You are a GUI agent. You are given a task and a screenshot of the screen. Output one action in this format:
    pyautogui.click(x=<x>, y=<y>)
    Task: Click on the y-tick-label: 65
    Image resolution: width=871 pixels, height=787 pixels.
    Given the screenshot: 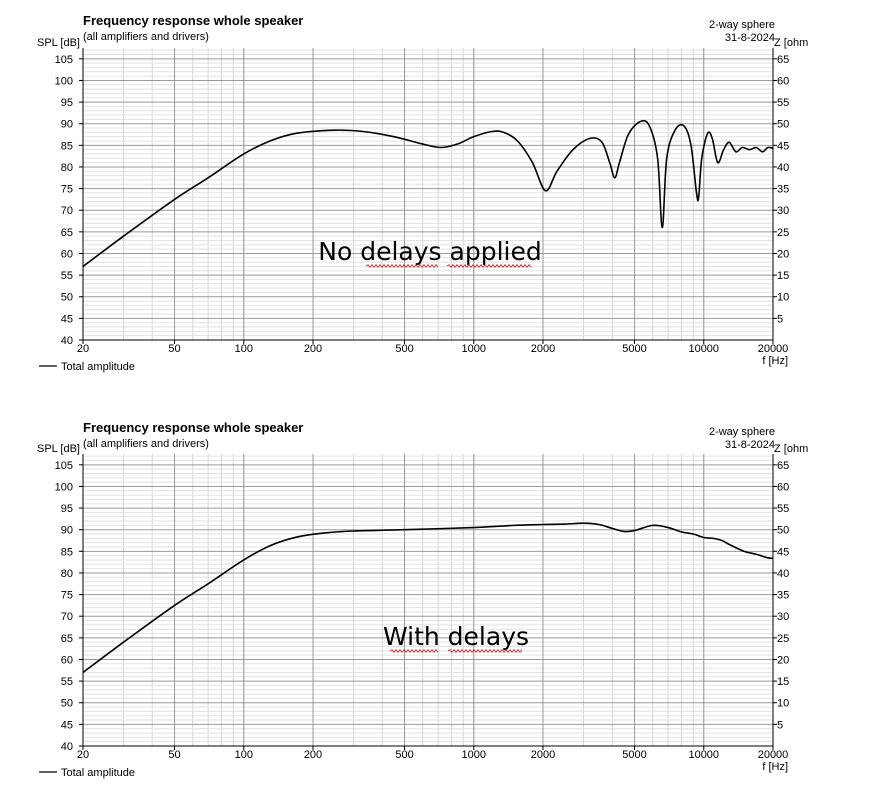 What is the action you would take?
    pyautogui.click(x=67, y=639)
    